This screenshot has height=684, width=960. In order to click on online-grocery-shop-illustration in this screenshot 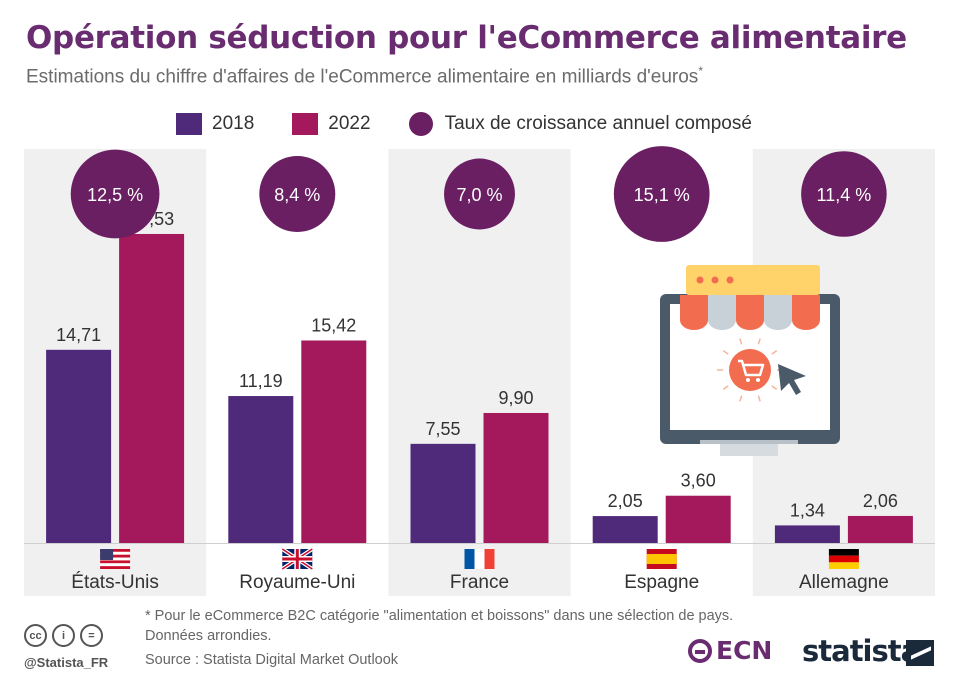, I will do `click(750, 360)`.